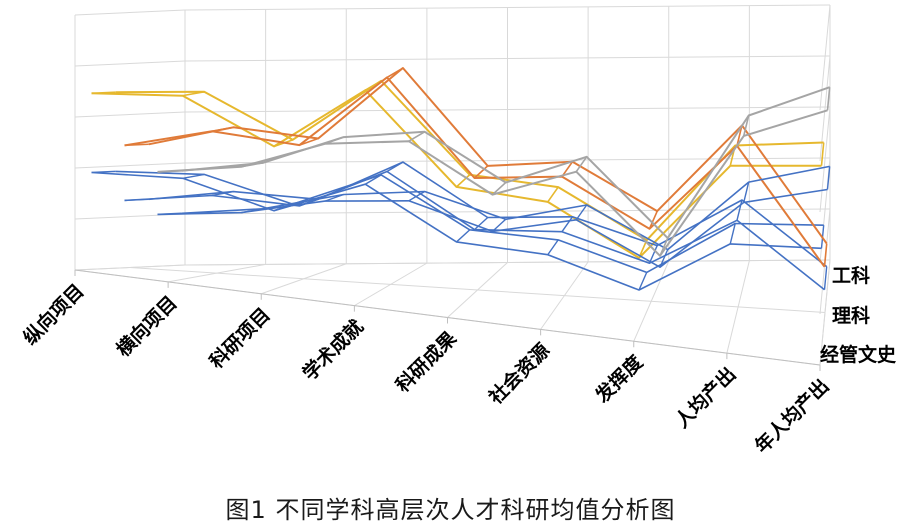 The width and height of the screenshot is (901, 531). I want to click on x-tick-label-0: 纵向项目, so click(54, 314).